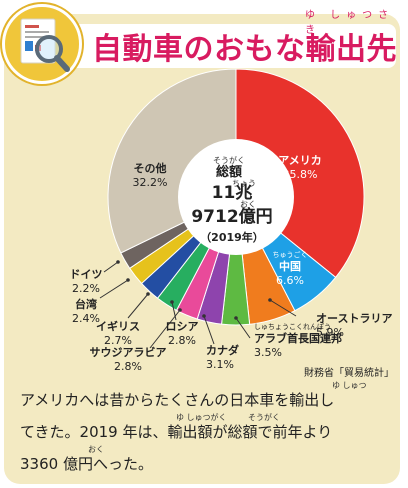 Image resolution: width=408 pixels, height=488 pixels. Describe the element at coordinates (150, 168) in the screenshot. I see `label-name-slice-その他: その他` at that location.